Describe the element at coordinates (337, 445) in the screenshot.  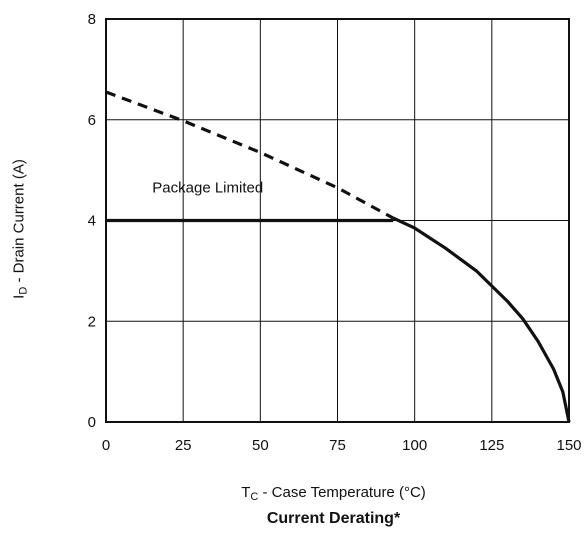
I see `x-tick-label: 75` at that location.